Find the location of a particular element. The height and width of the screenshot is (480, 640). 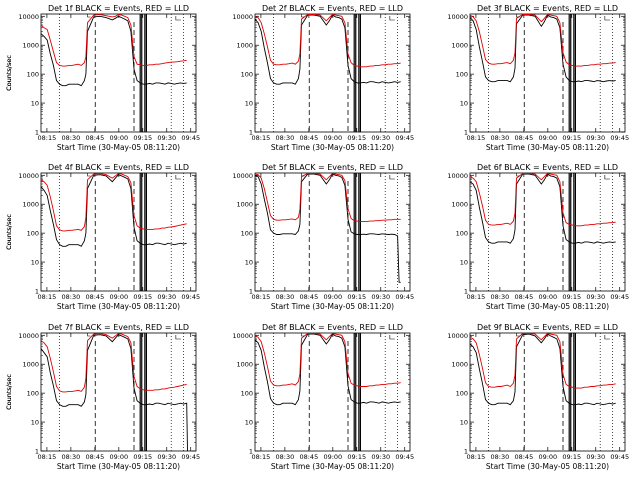

chart-title: Det 9f BLACK = Events, RED = LLD is located at coordinates (547, 327).